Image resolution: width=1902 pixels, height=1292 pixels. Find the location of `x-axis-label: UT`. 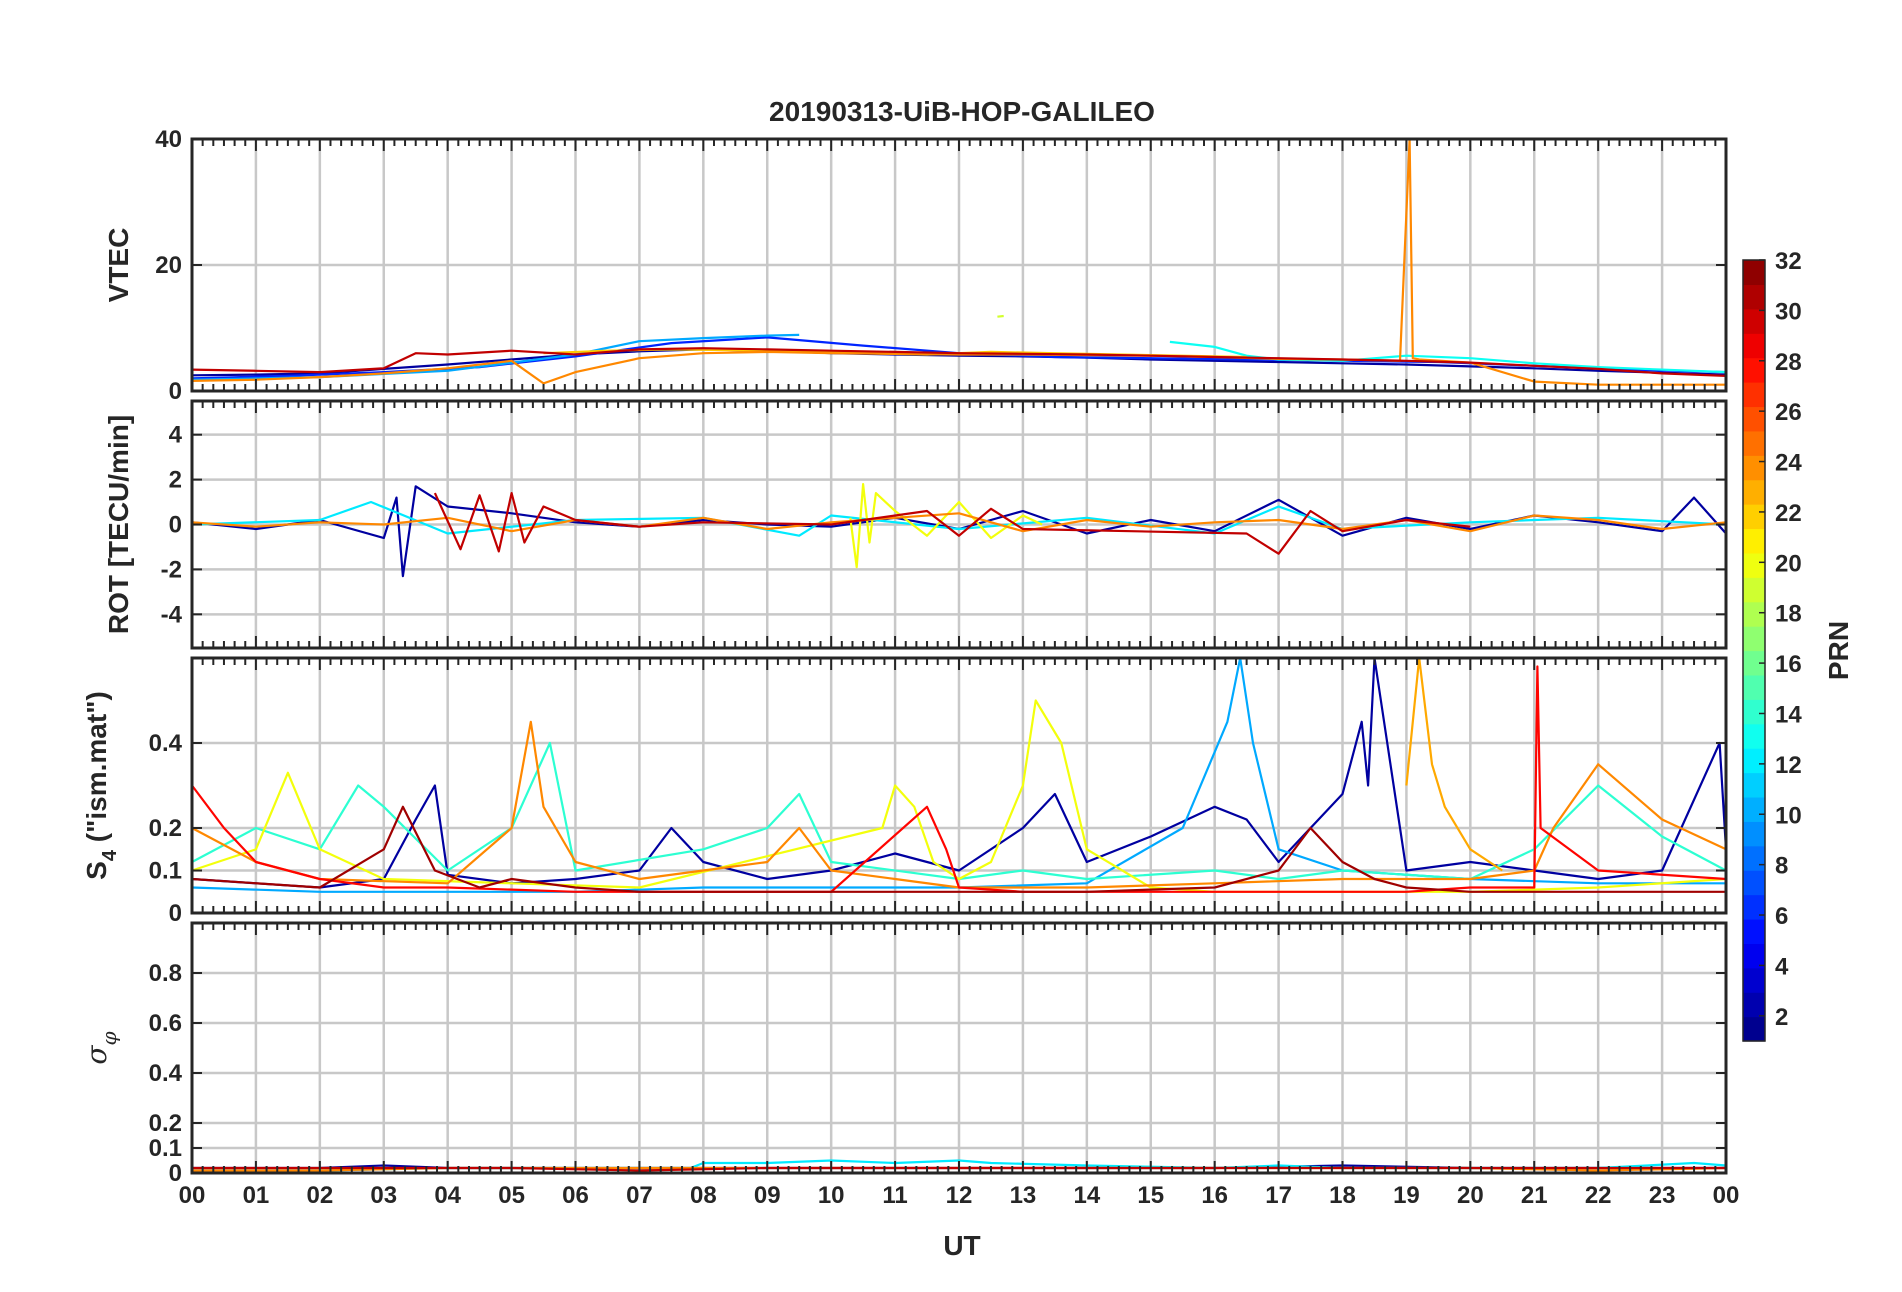

x-axis-label: UT is located at coordinates (961, 1245).